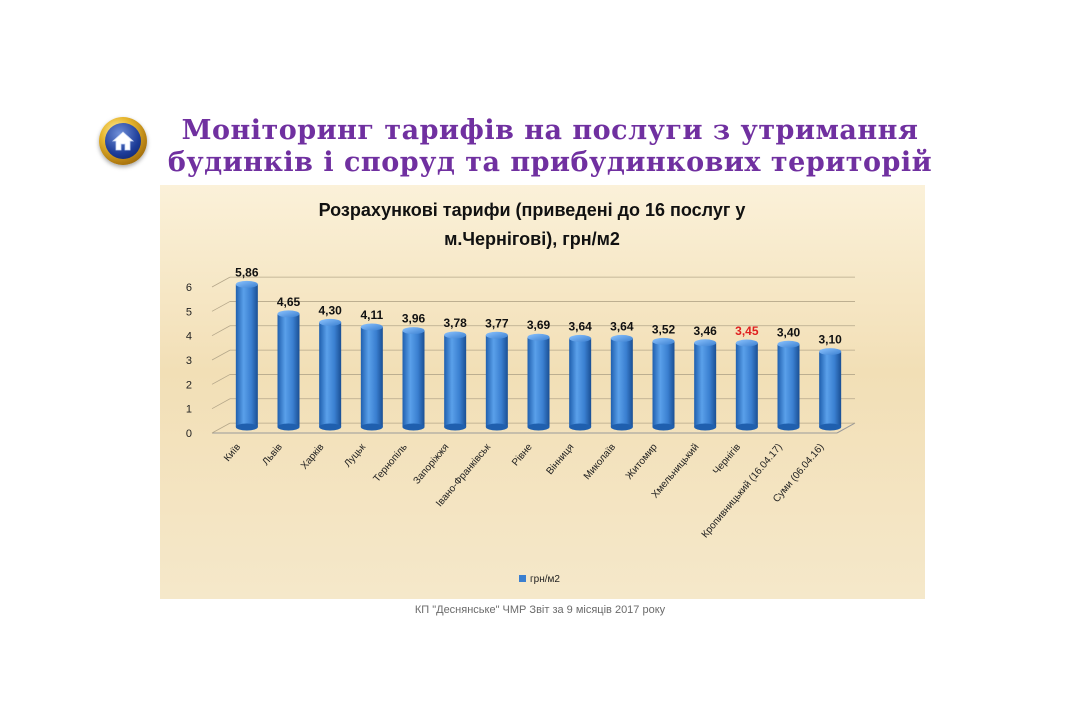 The height and width of the screenshot is (720, 1080). What do you see at coordinates (355, 455) in the screenshot?
I see `x-tick-label: Луцьк` at bounding box center [355, 455].